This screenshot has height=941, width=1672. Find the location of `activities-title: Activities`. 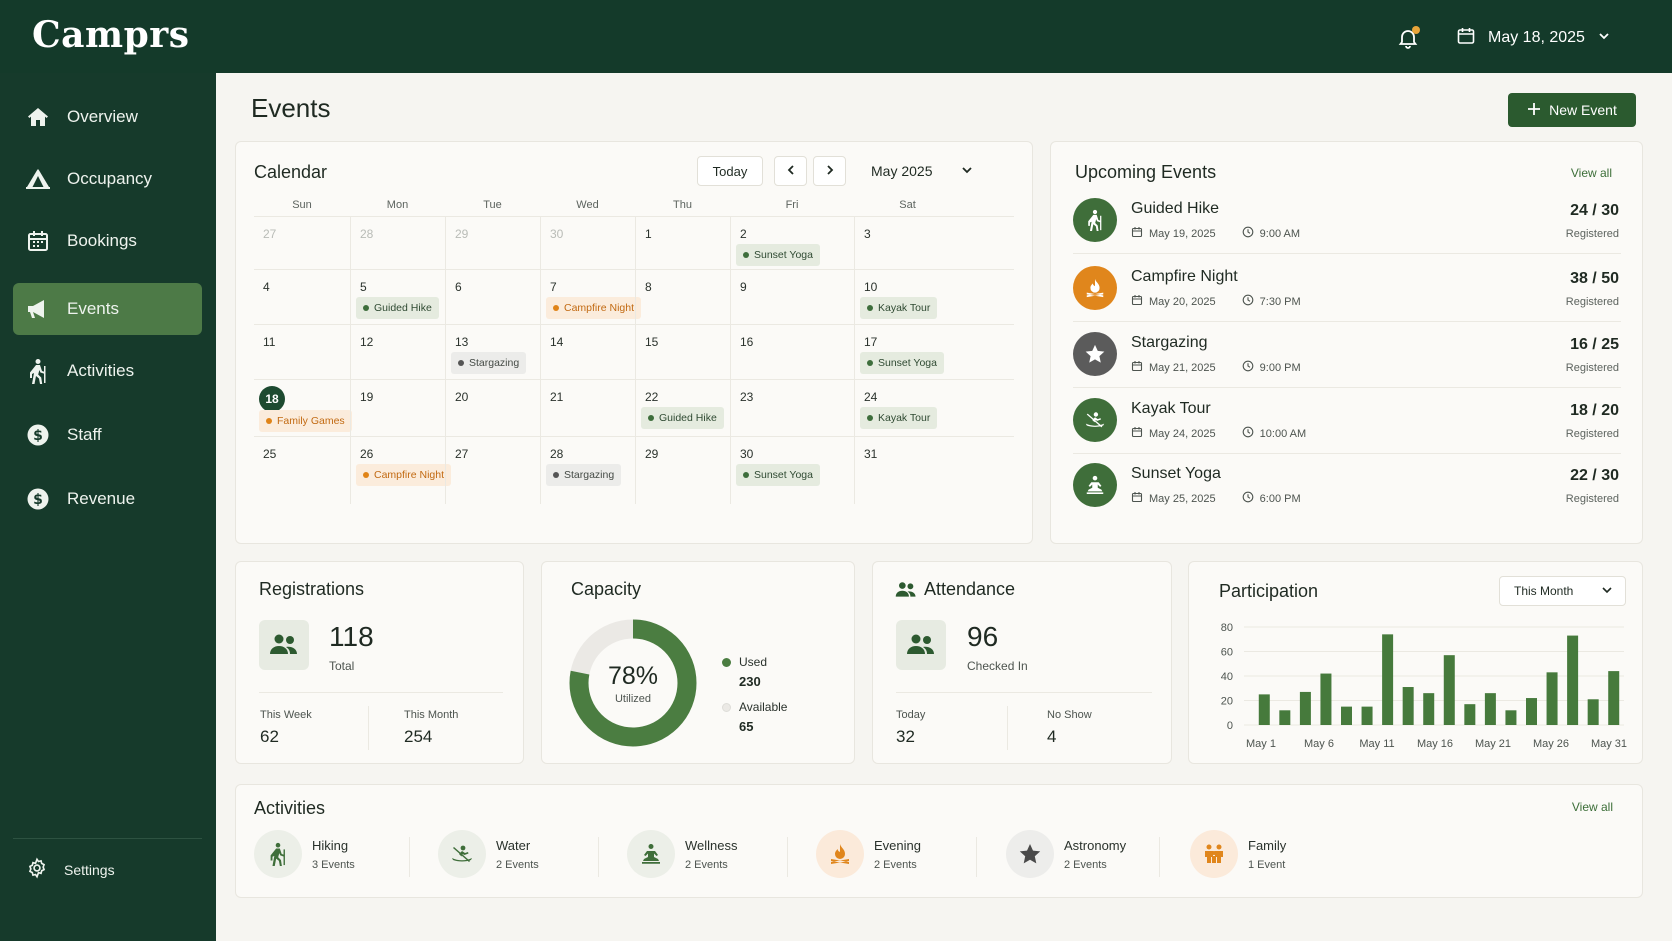

activities-title: Activities is located at coordinates (290, 808).